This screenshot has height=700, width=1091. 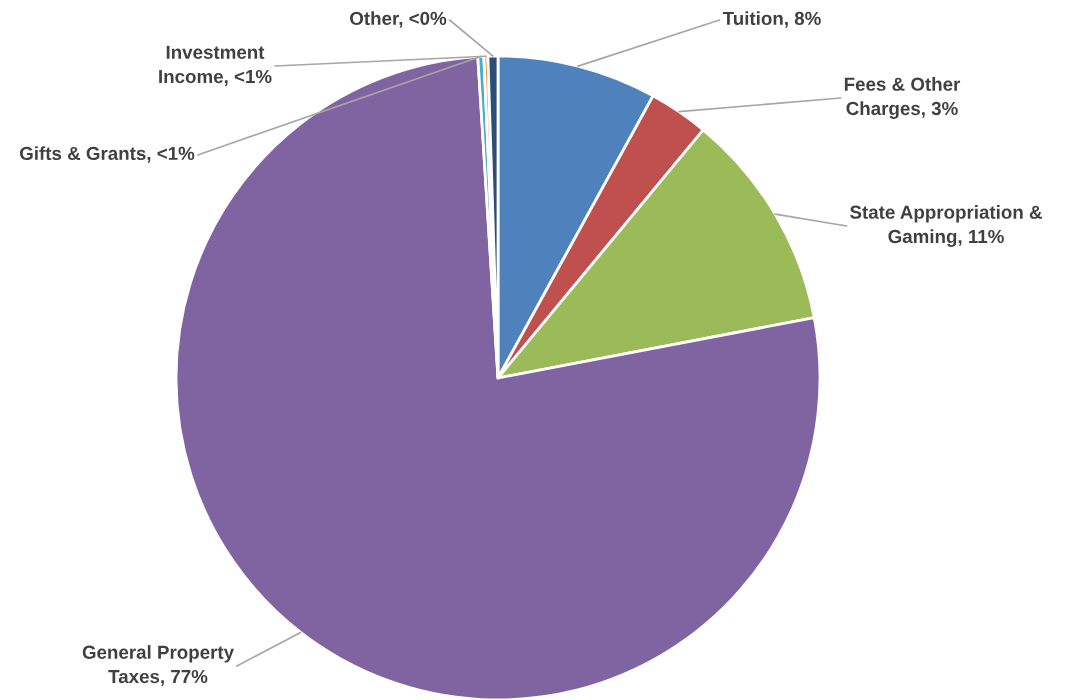 I want to click on slice-label: General Property Taxes, 77%, so click(x=158, y=665).